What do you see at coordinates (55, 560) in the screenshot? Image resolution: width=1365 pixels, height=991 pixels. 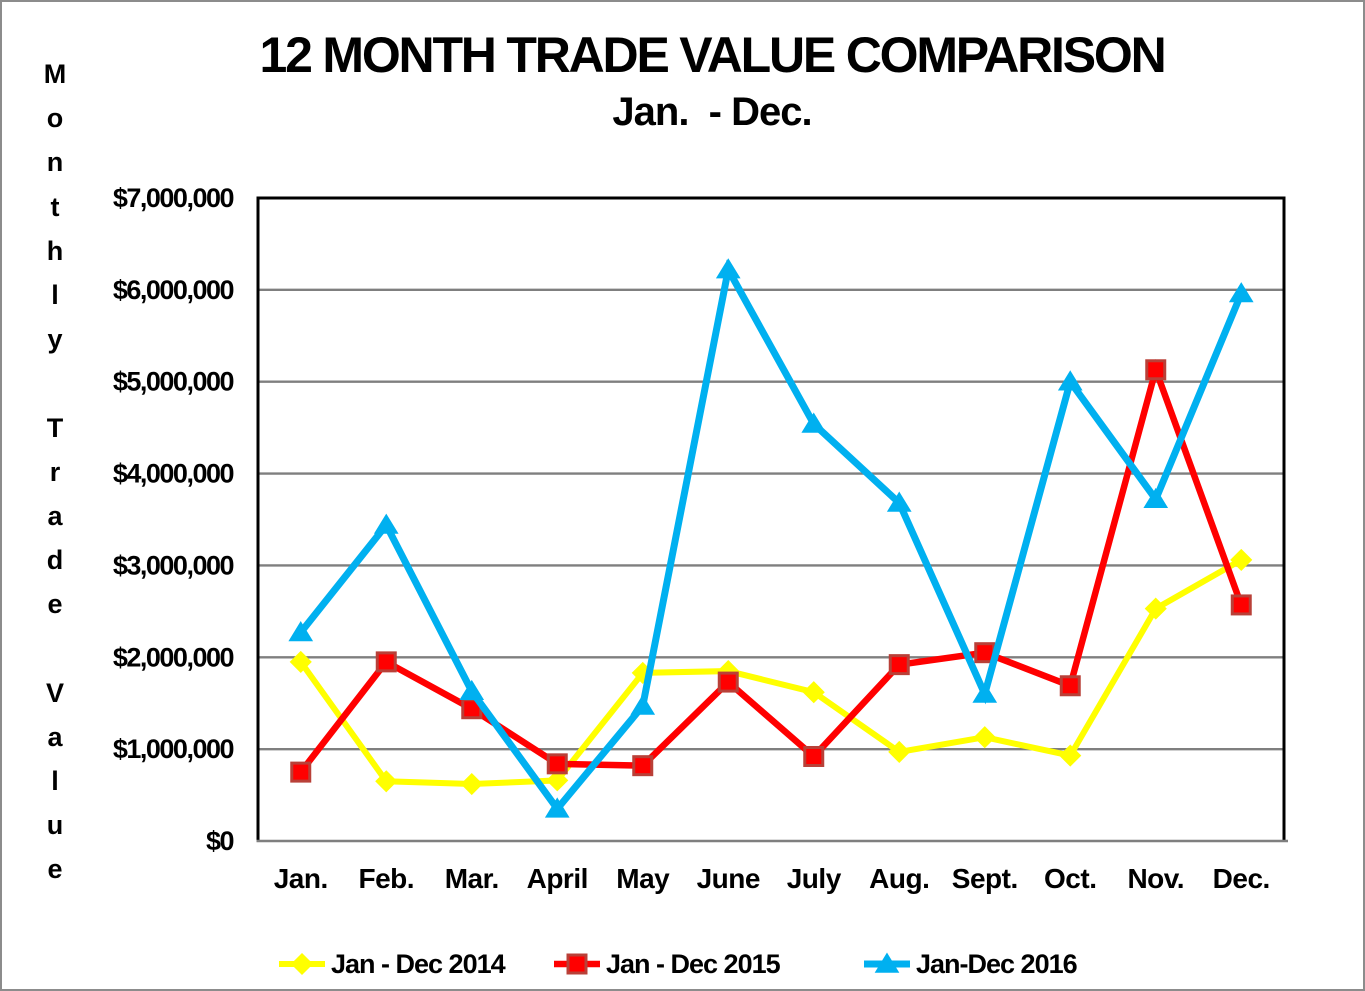 I see `y-axis-title-letter: d` at bounding box center [55, 560].